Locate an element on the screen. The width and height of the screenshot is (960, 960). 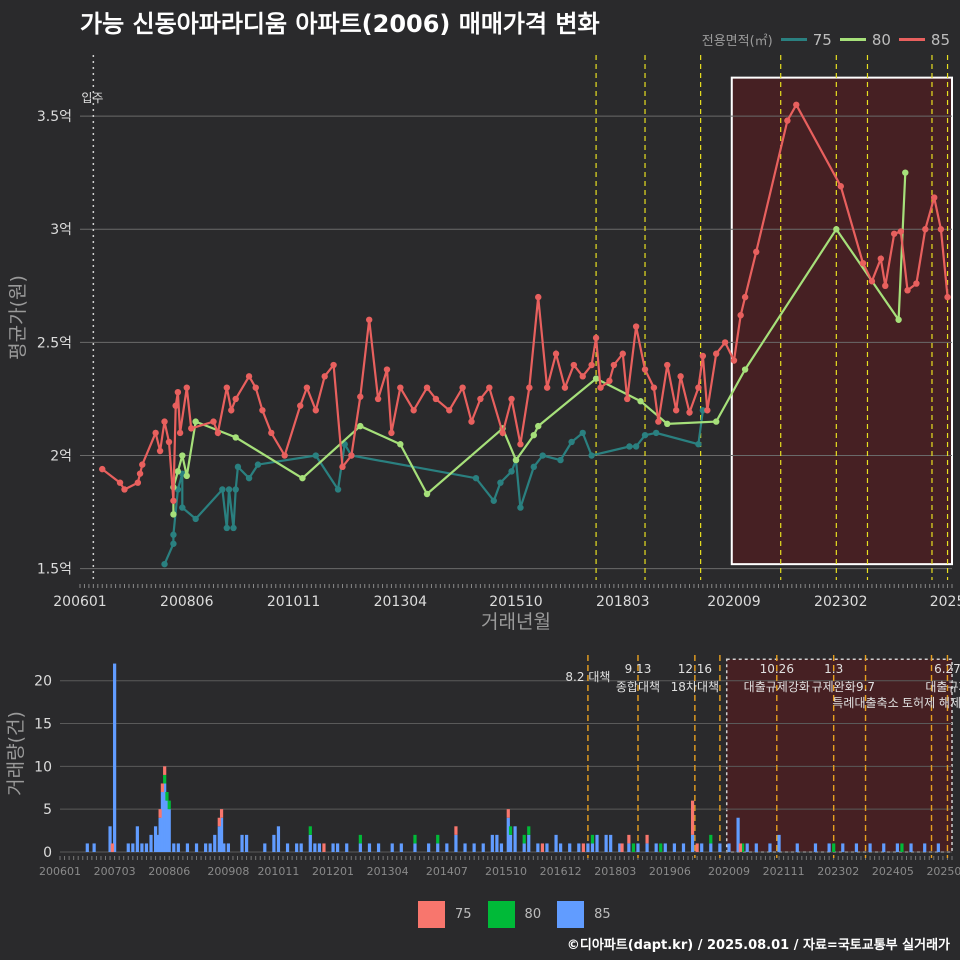
policy-label-name: 대출규제 is located at coordinates (942, 687).